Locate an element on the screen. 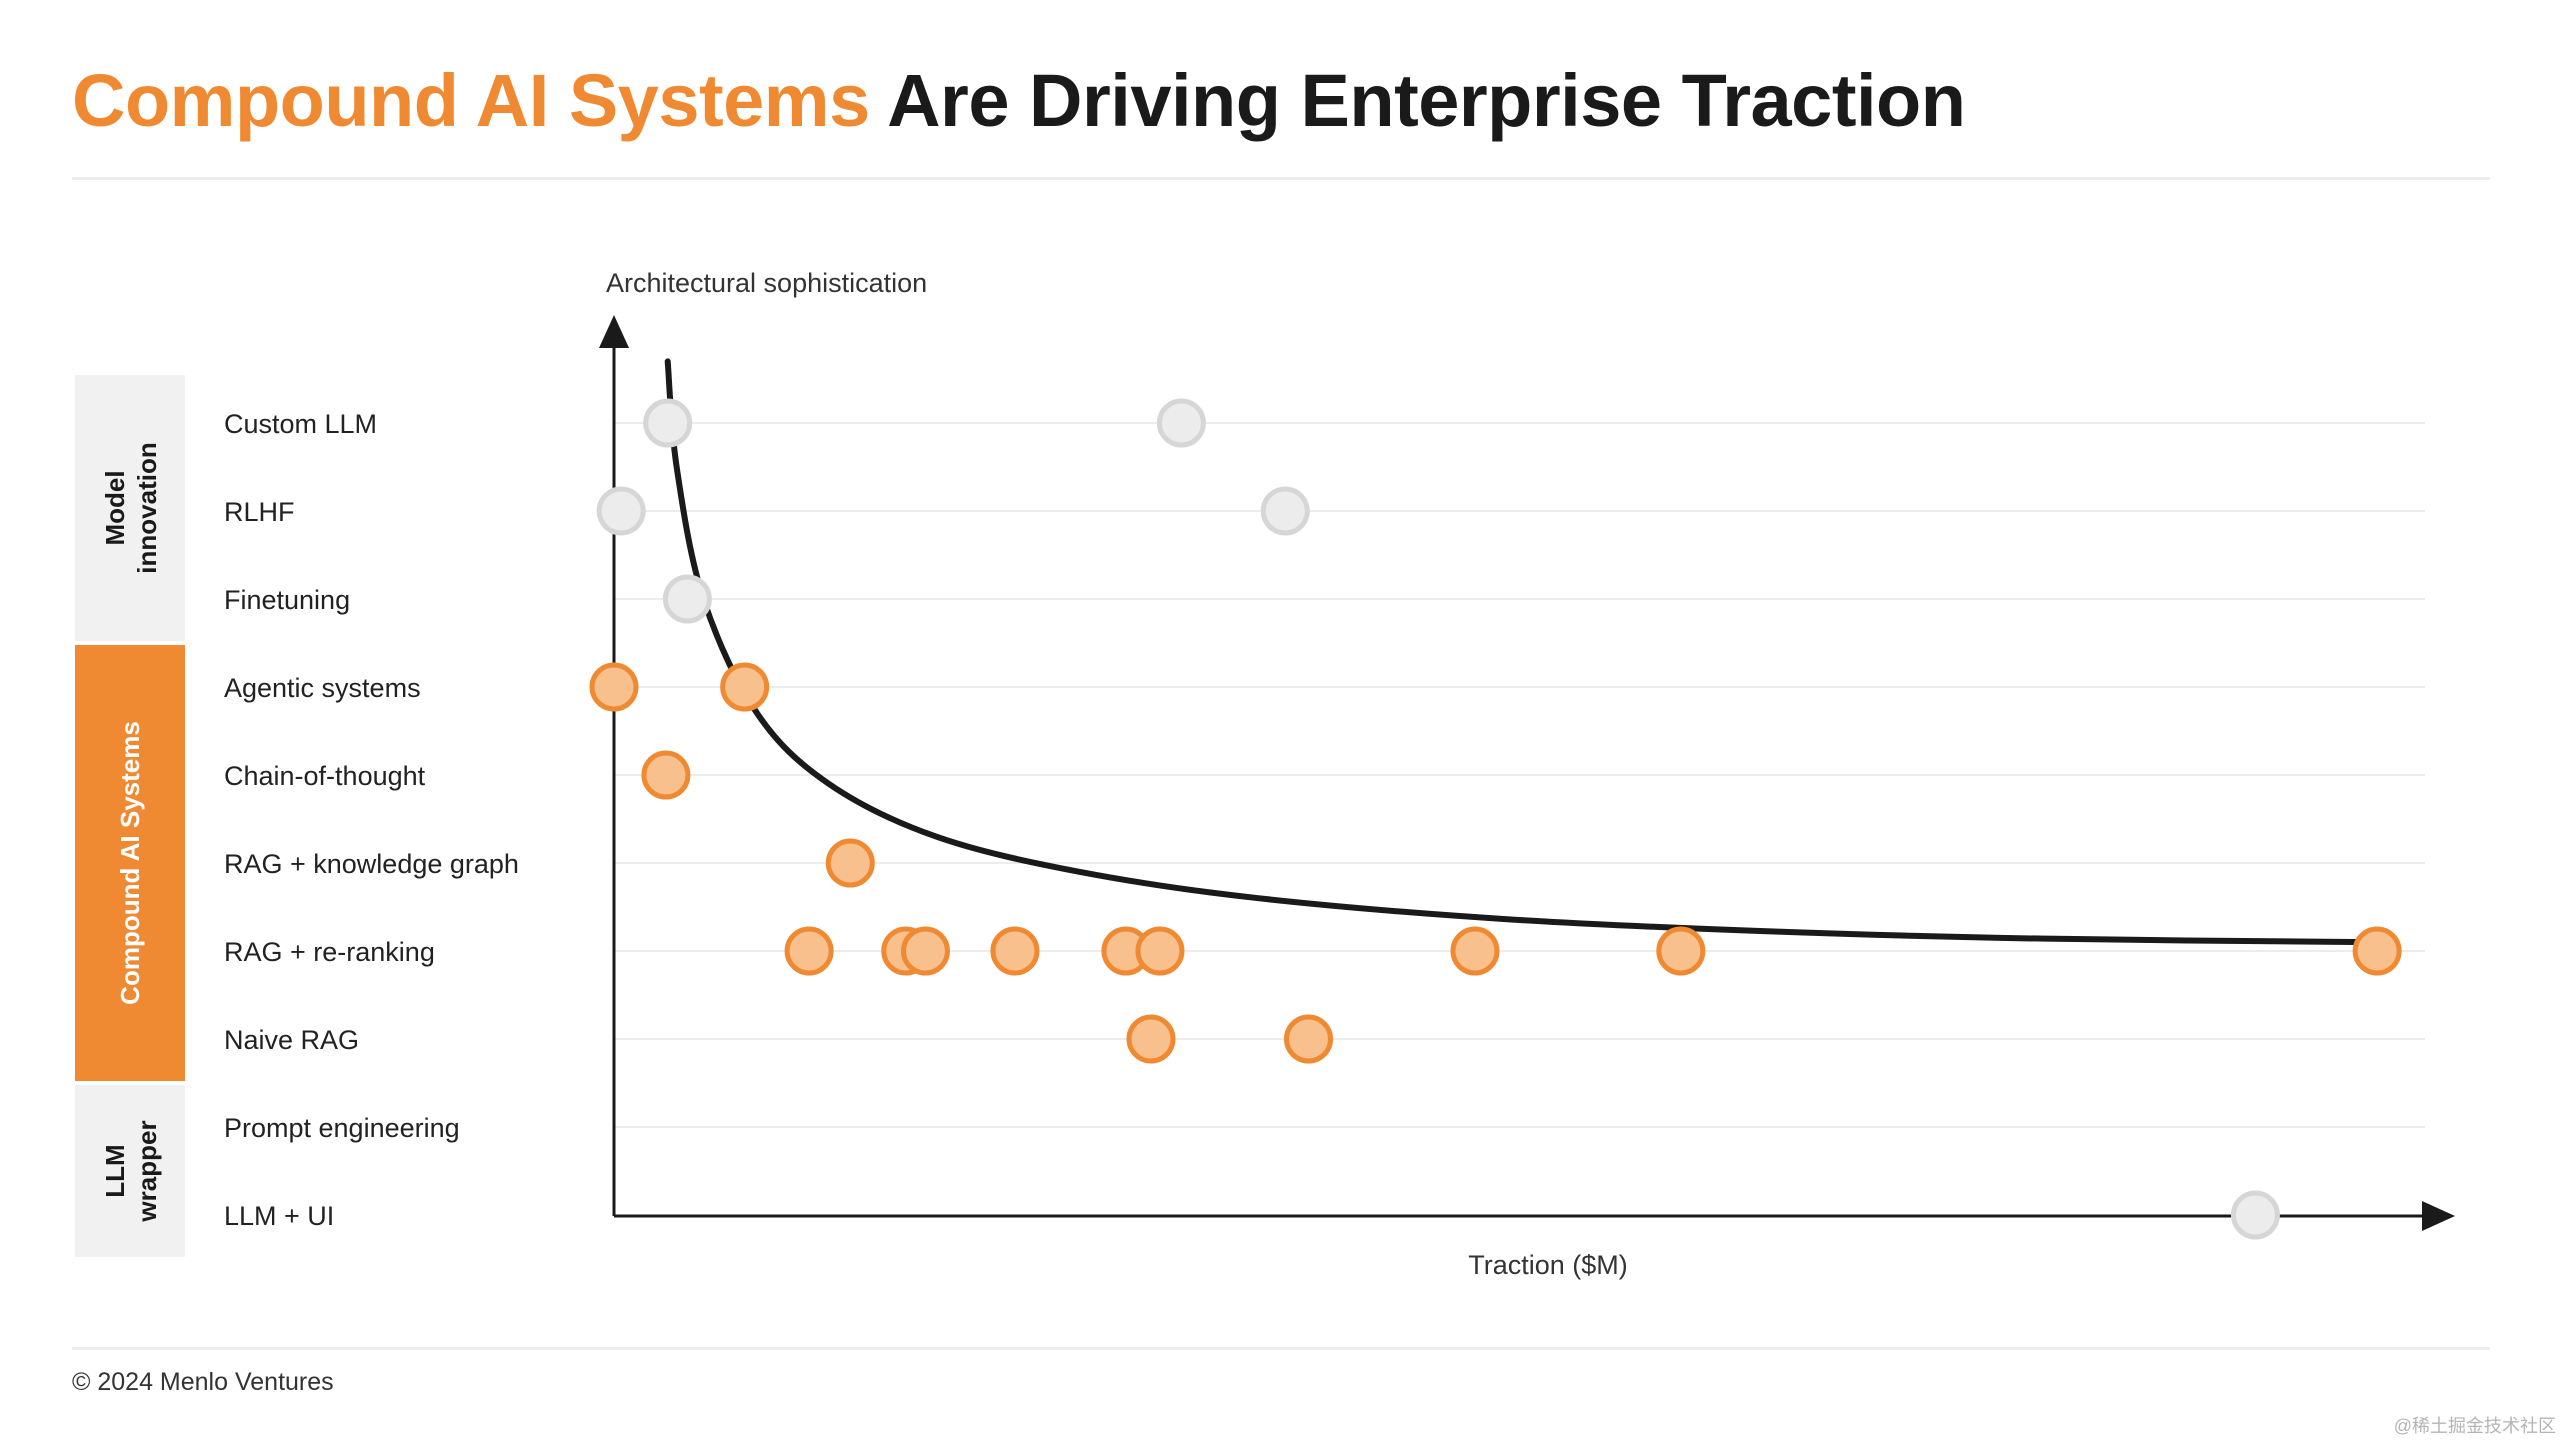 Image resolution: width=2560 pixels, height=1440 pixels. group-label: Compound AI Systems is located at coordinates (130, 863).